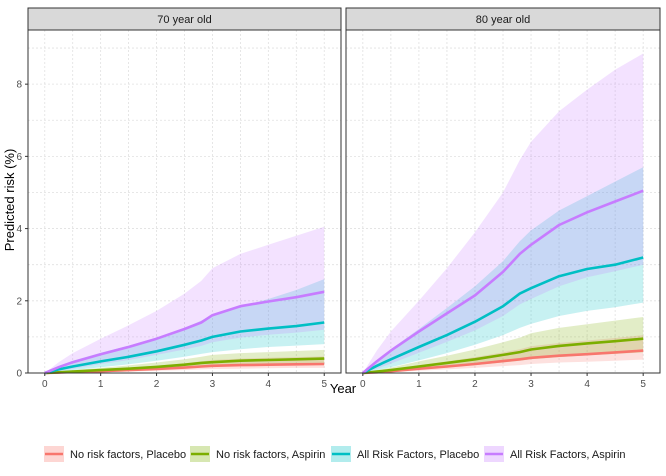 Image resolution: width=666 pixels, height=476 pixels. Describe the element at coordinates (568, 455) in the screenshot. I see `legend-label: All Risk Factors, Aspirin` at that location.